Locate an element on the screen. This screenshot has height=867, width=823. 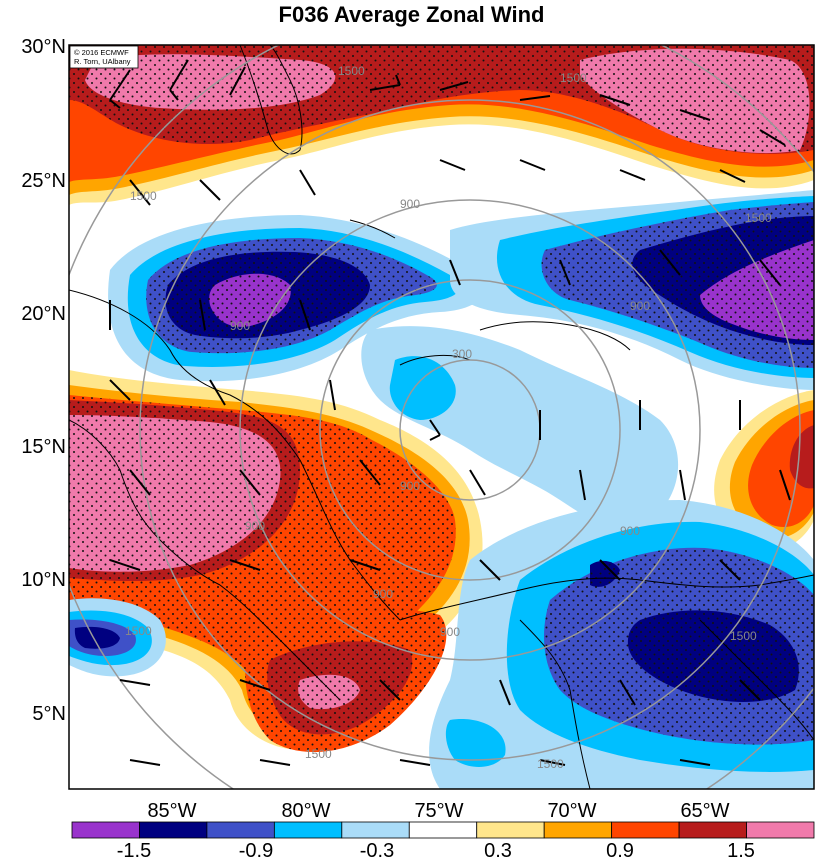
lon-label: 80°W is located at coordinates (306, 811).